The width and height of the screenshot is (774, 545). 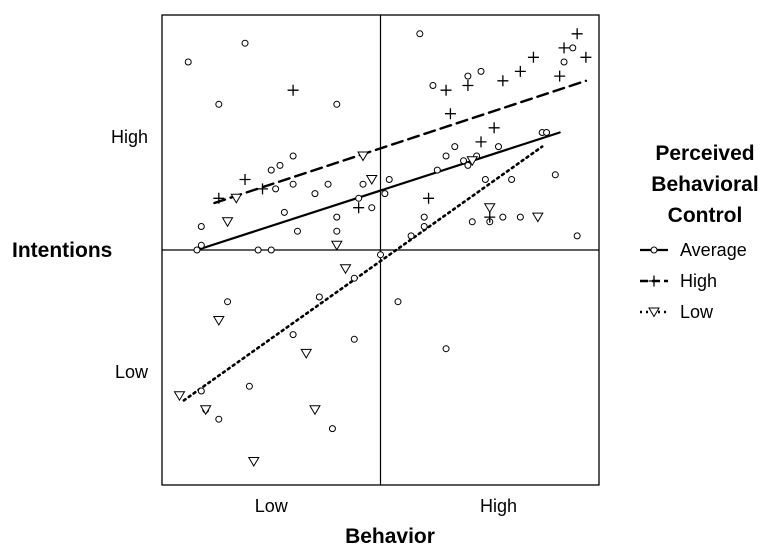 I want to click on legend-item-average: Average, so click(x=693, y=250).